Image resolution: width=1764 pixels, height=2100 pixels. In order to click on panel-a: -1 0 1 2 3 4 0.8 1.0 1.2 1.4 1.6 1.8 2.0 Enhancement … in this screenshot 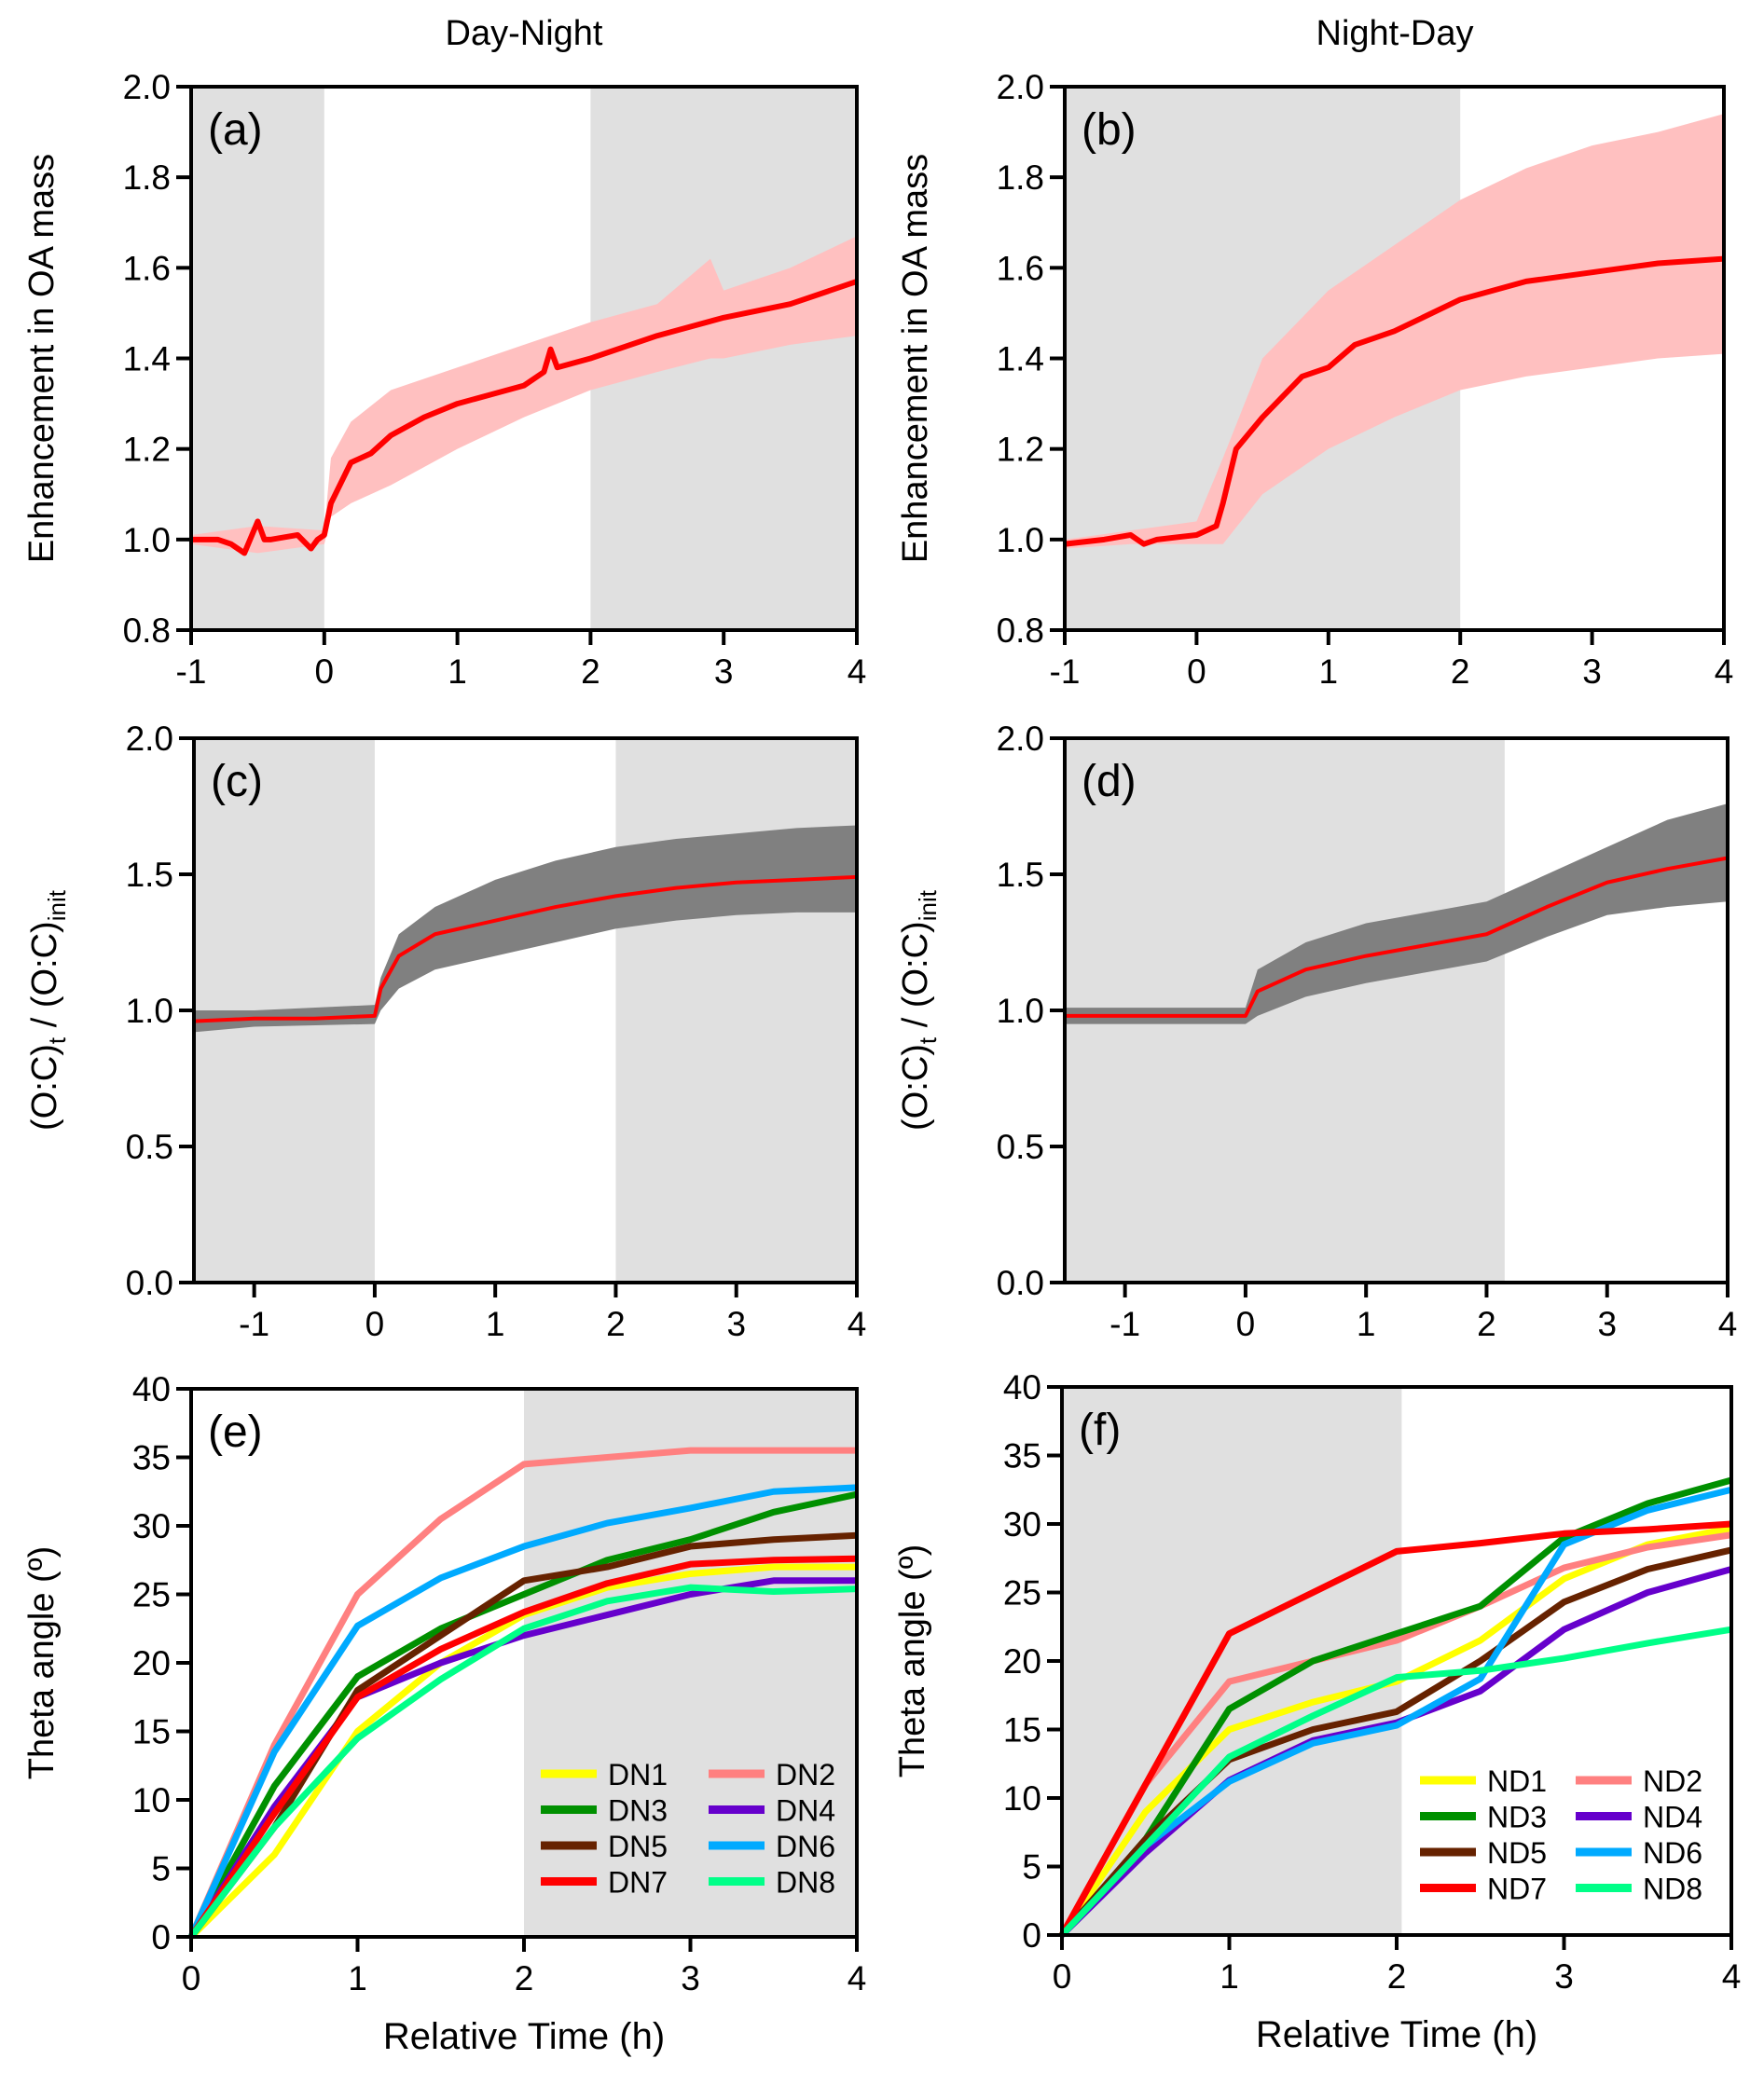, I will do `click(444, 379)`.